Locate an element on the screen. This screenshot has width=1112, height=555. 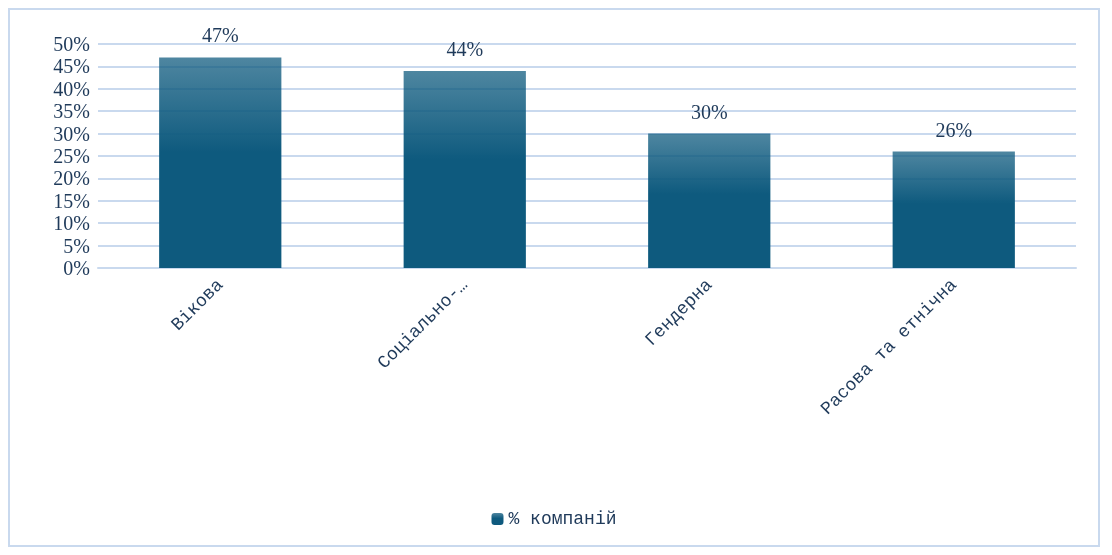
data-label: 44% is located at coordinates (465, 48).